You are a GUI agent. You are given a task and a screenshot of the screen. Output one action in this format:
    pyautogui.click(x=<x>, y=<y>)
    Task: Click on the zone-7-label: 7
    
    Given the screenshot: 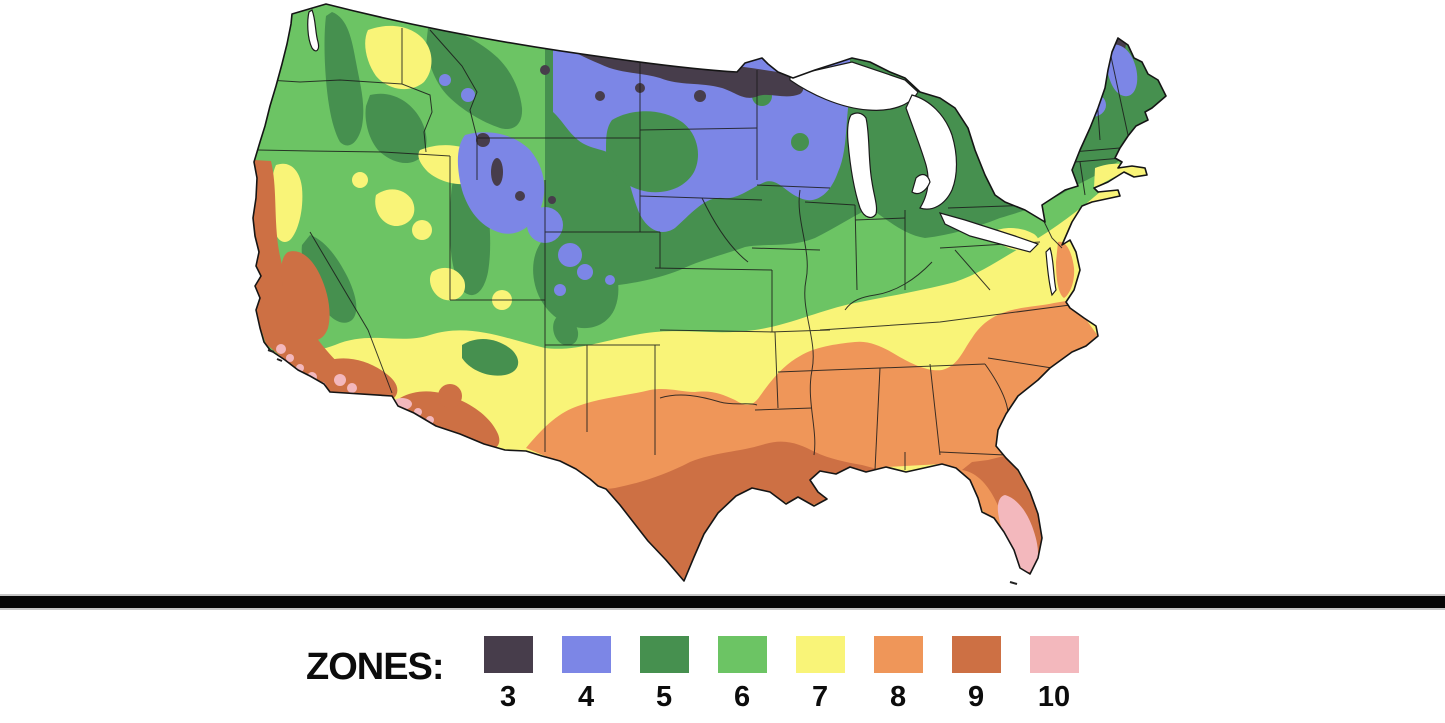 What is the action you would take?
    pyautogui.click(x=820, y=697)
    